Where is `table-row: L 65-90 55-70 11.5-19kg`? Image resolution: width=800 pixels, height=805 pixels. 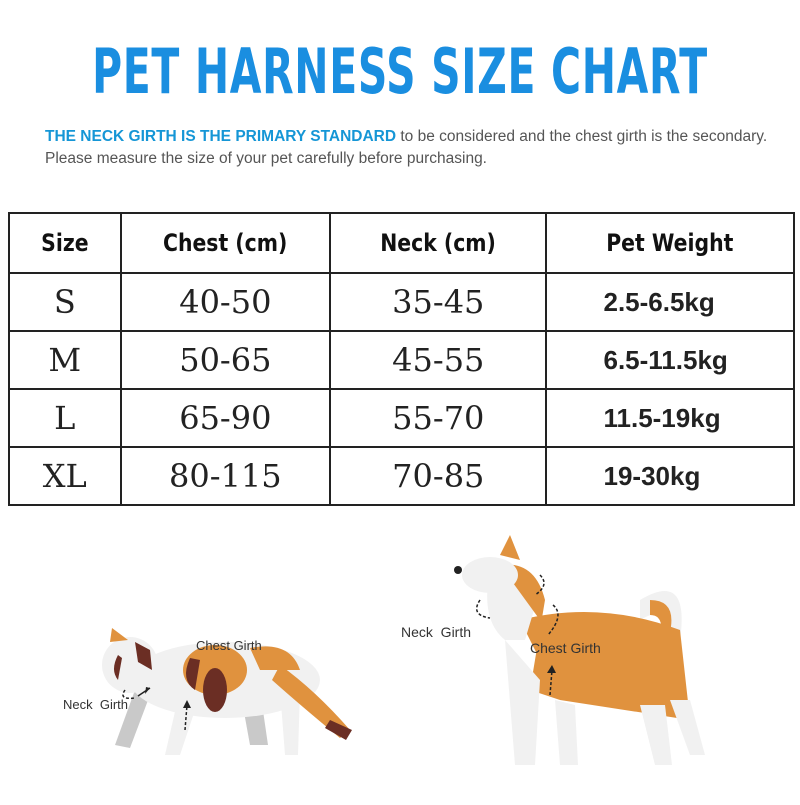 table-row: L 65-90 55-70 11.5-19kg is located at coordinates (401, 418).